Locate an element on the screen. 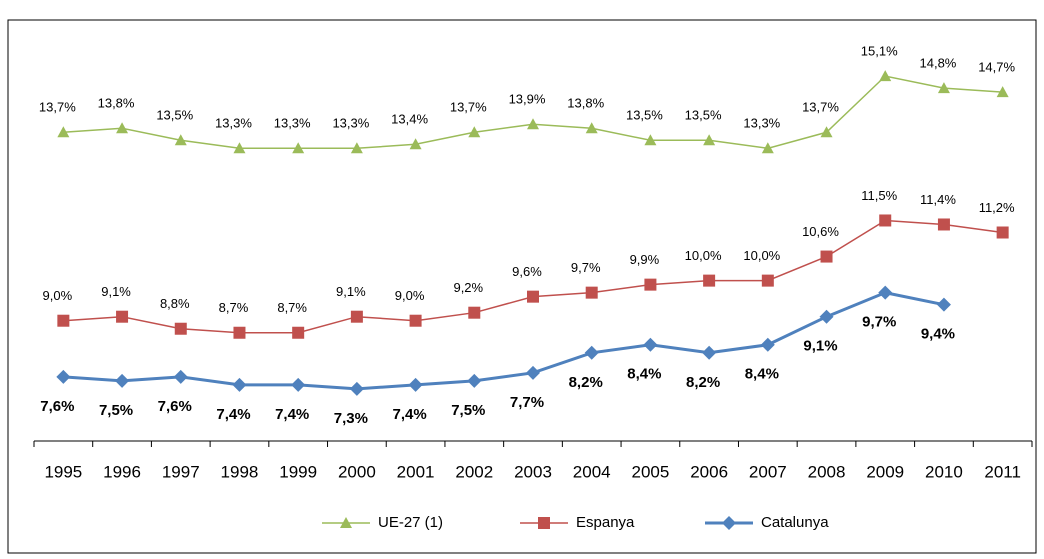 The height and width of the screenshot is (559, 1044). data-label: 10,0% is located at coordinates (703, 255).